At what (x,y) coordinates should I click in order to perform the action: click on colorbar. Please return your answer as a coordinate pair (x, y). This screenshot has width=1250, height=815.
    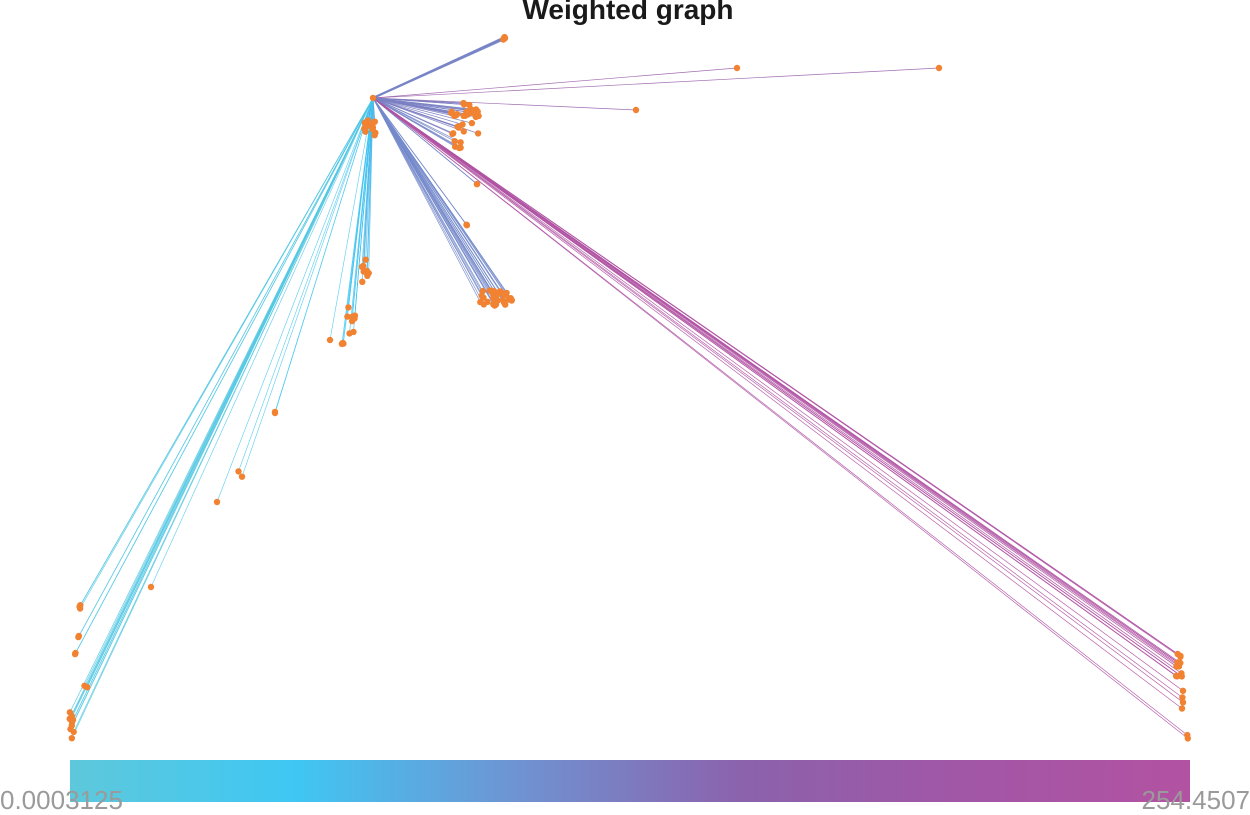
    Looking at the image, I should click on (630, 781).